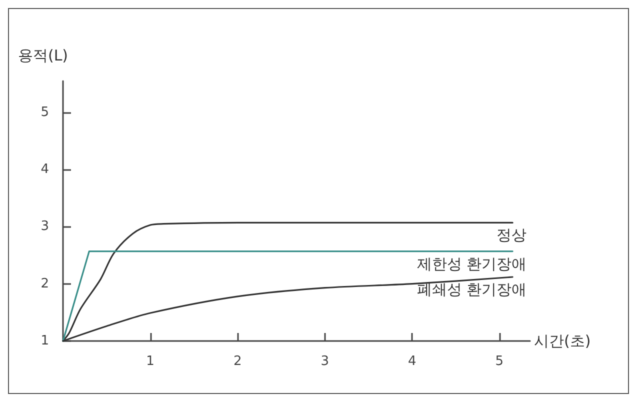  What do you see at coordinates (471, 263) in the screenshot?
I see `series-label: 제한성 환기장애` at bounding box center [471, 263].